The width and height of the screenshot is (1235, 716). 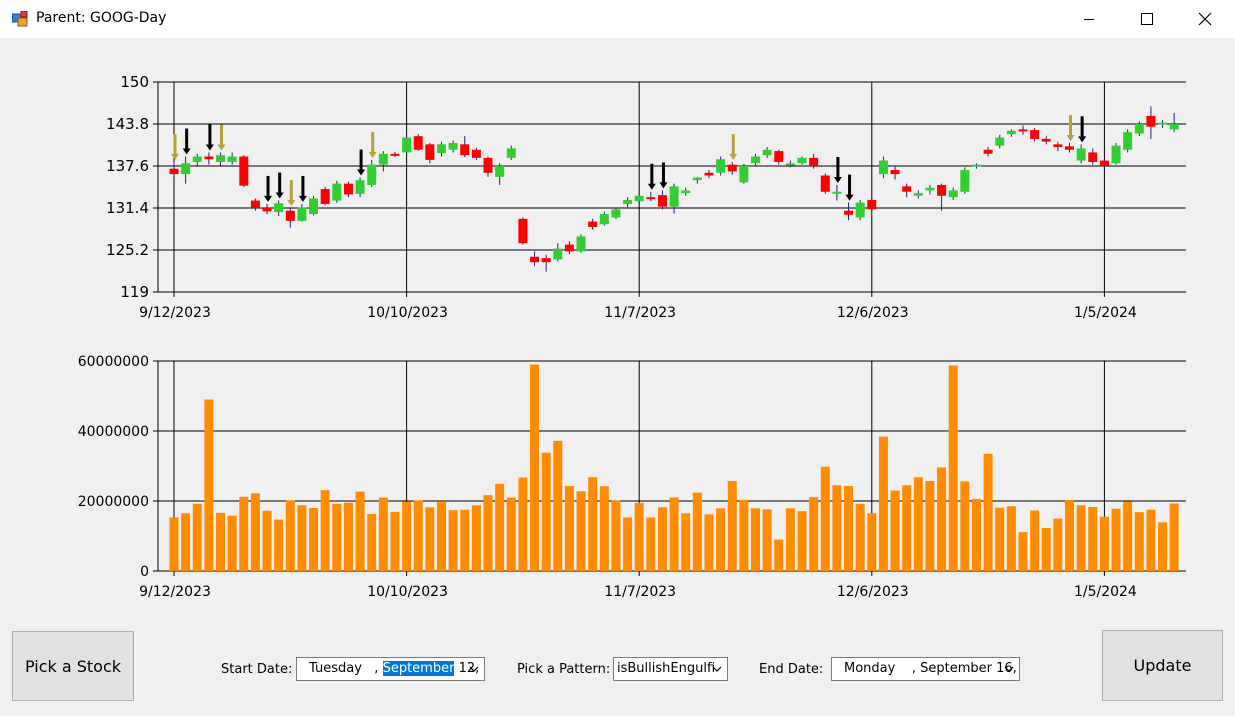 What do you see at coordinates (1205, 19) in the screenshot?
I see `close-button` at bounding box center [1205, 19].